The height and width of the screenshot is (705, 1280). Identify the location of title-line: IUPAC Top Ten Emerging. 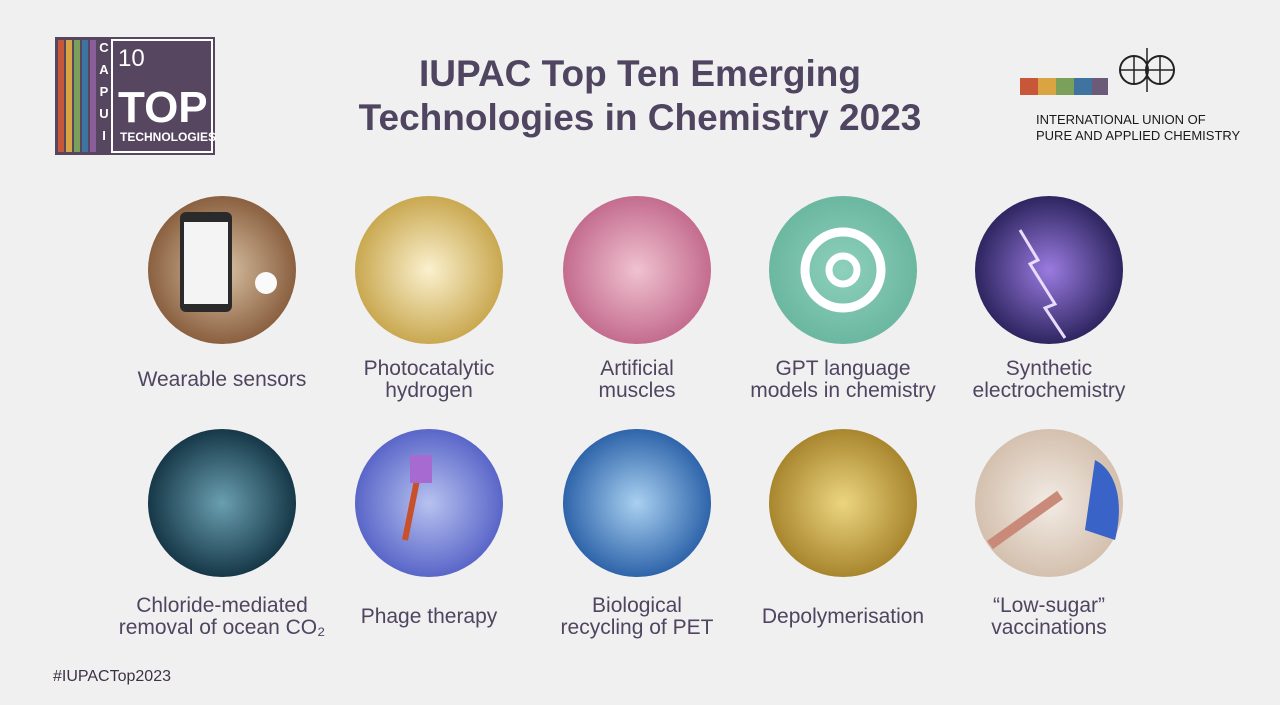
(640, 73).